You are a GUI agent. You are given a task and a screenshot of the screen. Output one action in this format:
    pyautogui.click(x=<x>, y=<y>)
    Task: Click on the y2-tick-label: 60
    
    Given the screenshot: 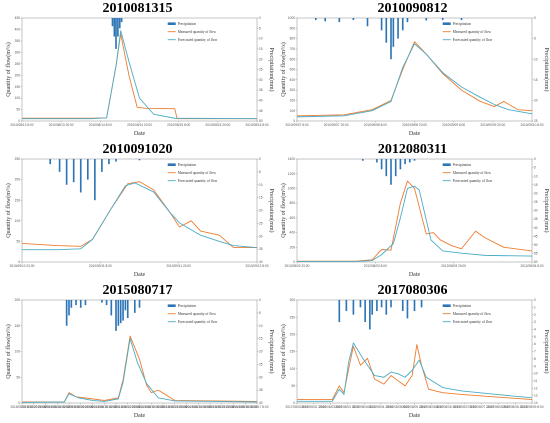 What is the action you would take?
    pyautogui.click(x=536, y=262)
    